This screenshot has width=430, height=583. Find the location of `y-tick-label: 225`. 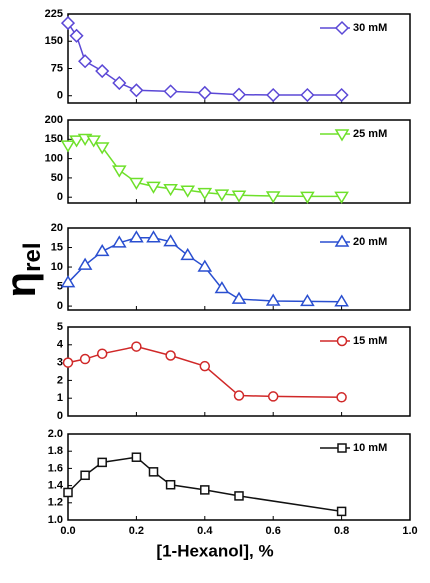

y-tick-label: 225 is located at coordinates (54, 14).